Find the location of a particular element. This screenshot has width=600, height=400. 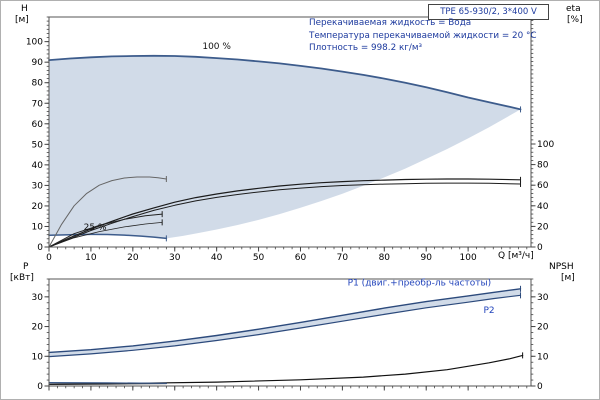

series-head-25pct is located at coordinates (108, 236).